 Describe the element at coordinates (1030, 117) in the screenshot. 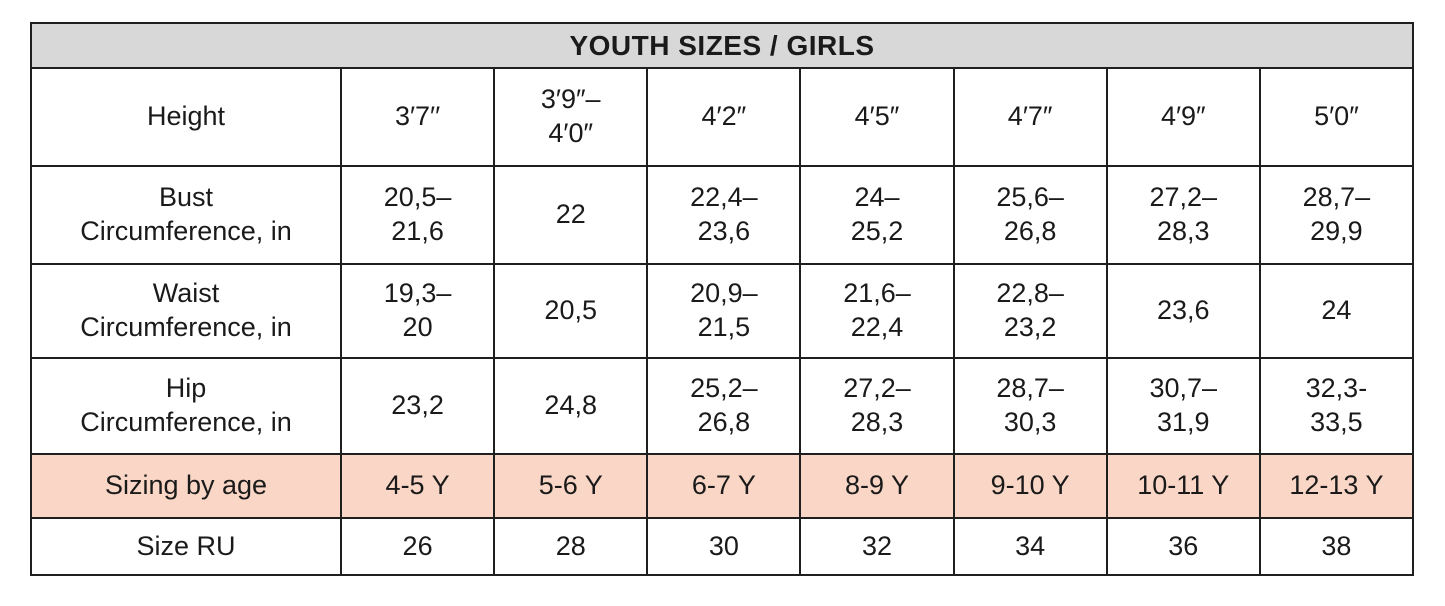

I see `height-cell: 4′7″` at that location.